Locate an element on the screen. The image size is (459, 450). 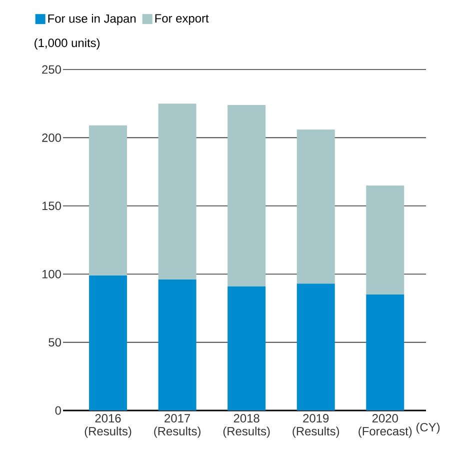
x-tick-label: 2018 (Results) is located at coordinates (246, 426).